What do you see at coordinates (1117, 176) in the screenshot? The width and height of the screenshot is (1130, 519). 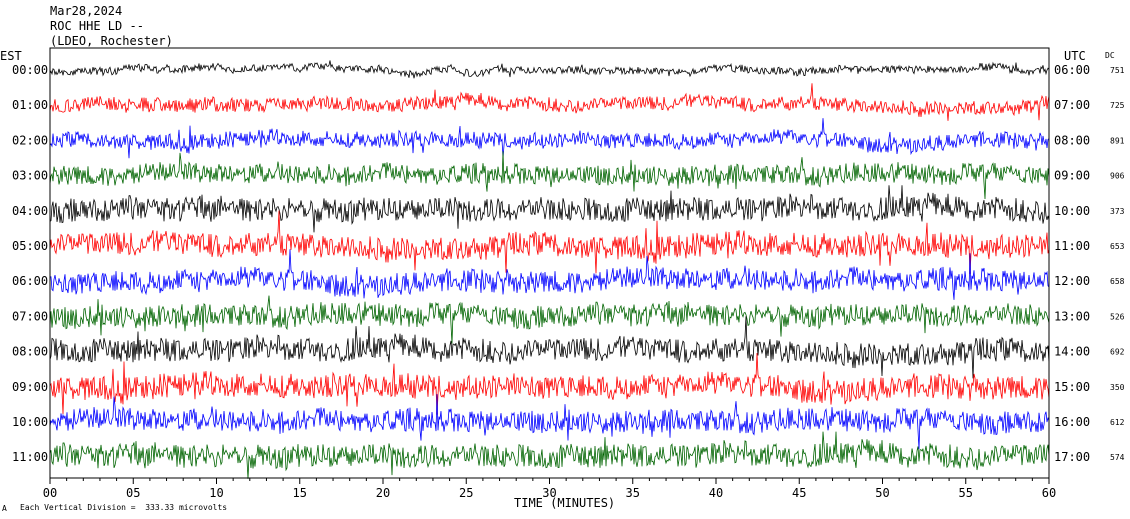 I see `dc-value: 906` at bounding box center [1117, 176].